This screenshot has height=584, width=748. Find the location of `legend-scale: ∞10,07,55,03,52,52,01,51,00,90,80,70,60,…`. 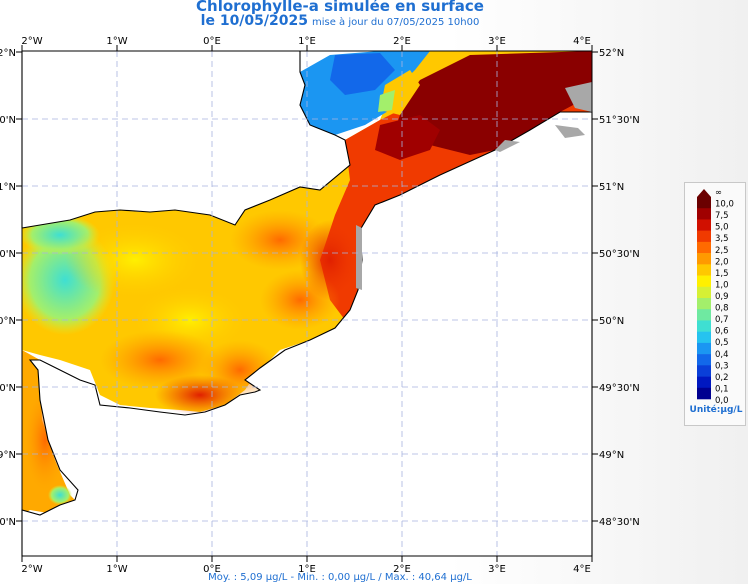

legend-scale: ∞10,07,55,03,52,52,01,51,00,90,80,70,60,… is located at coordinates (715, 296).